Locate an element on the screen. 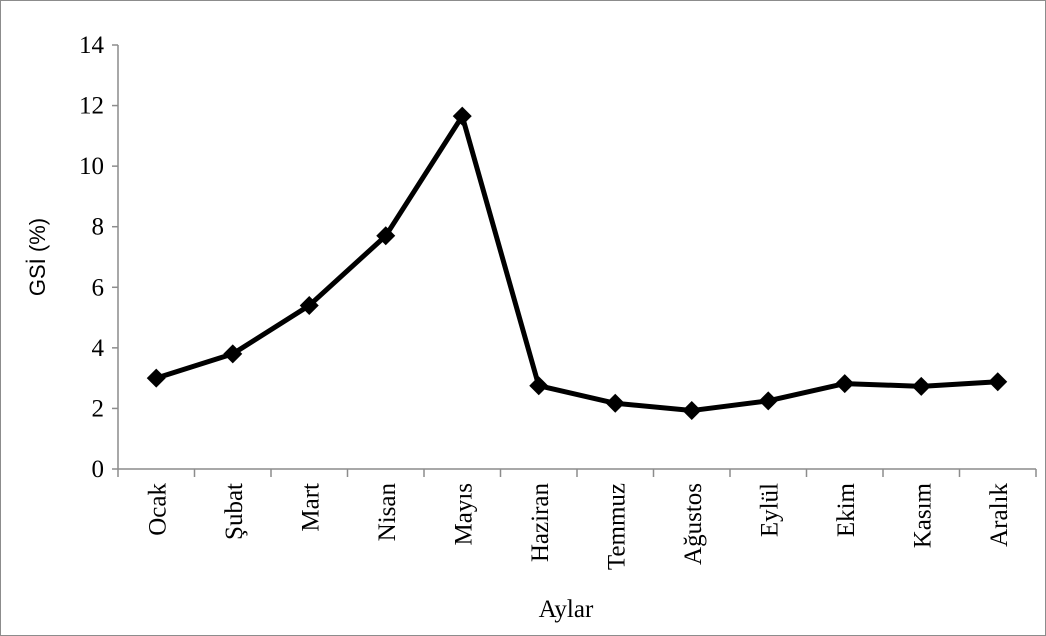 The width and height of the screenshot is (1046, 636). x-tick-label: Nisan is located at coordinates (387, 512).